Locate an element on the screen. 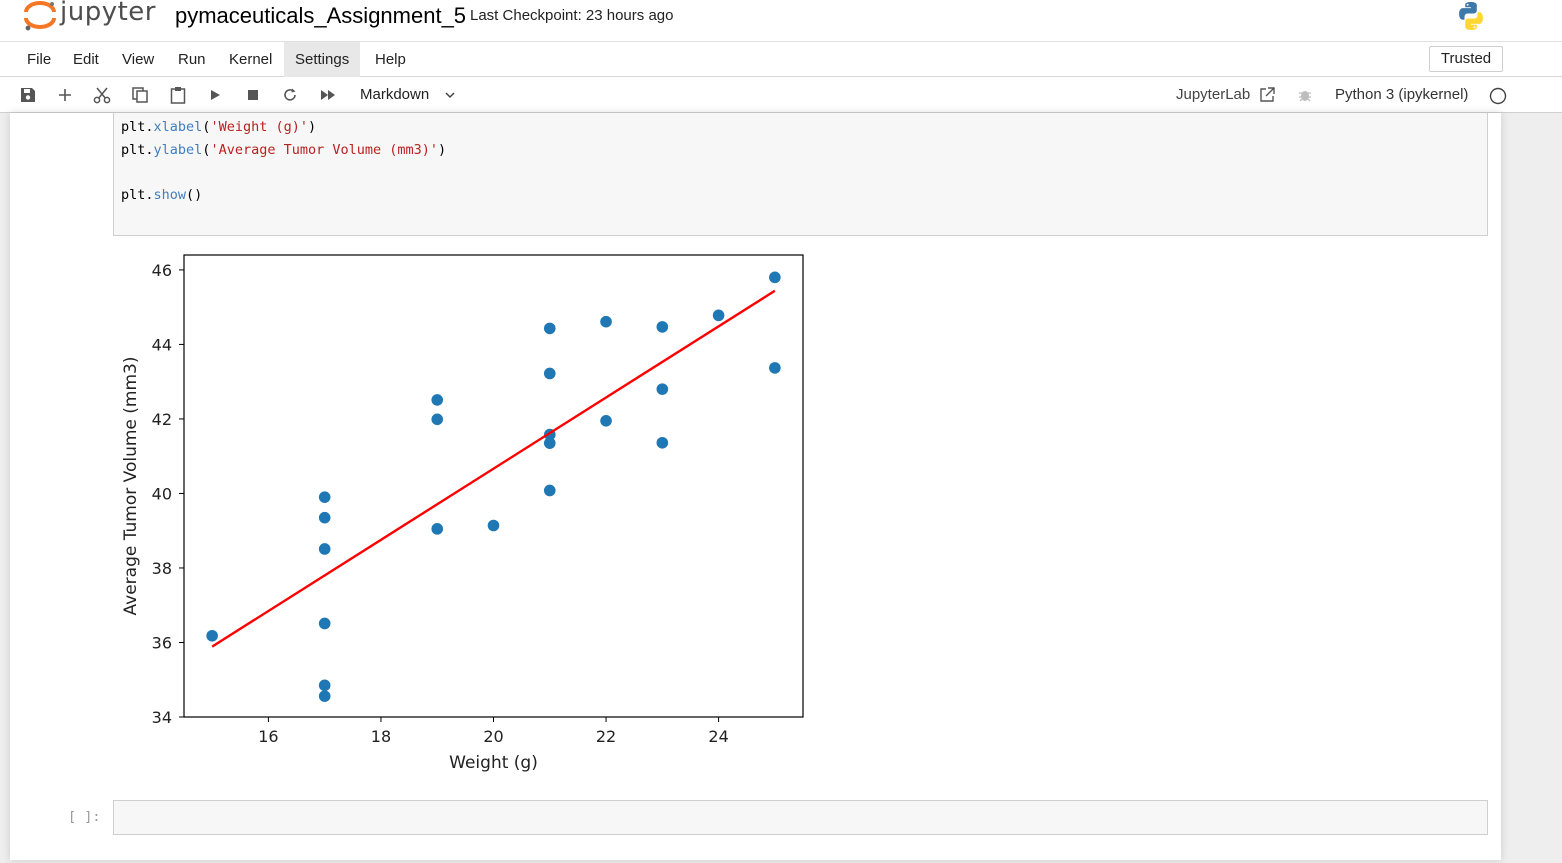 The width and height of the screenshot is (1562, 863). fast-forward-icon is located at coordinates (328, 95).